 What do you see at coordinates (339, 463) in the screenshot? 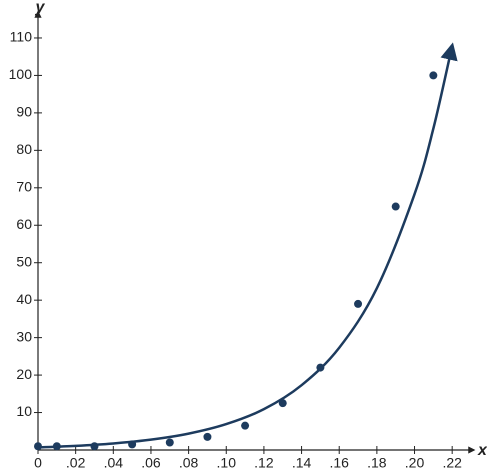
I see `x-tick-label: .16` at bounding box center [339, 463].